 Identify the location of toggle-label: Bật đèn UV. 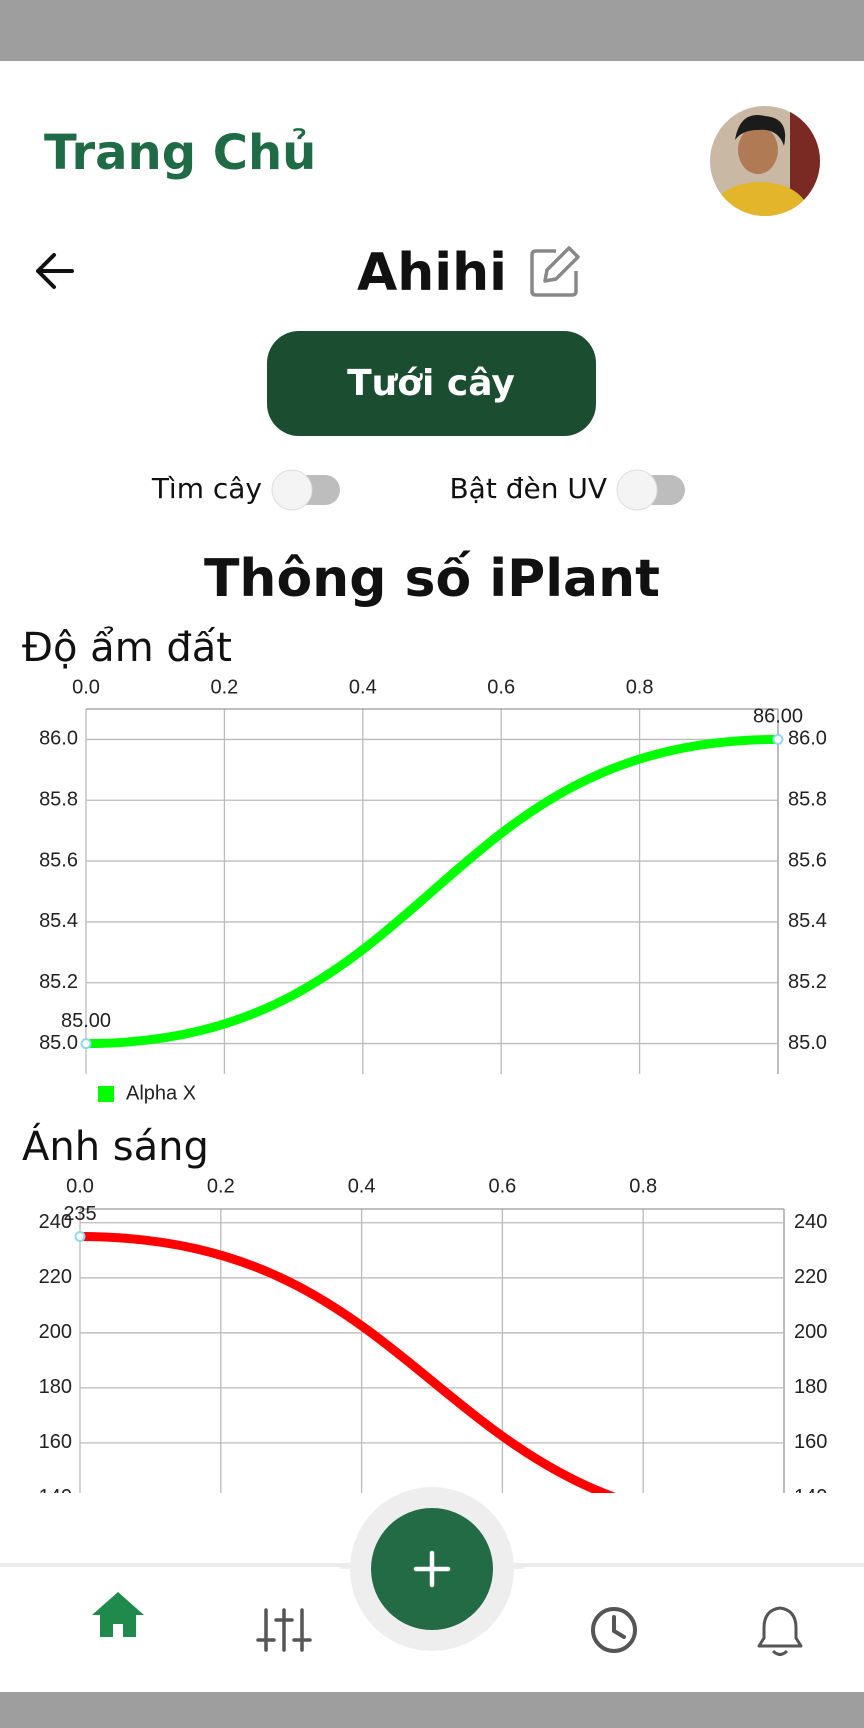
(528, 488).